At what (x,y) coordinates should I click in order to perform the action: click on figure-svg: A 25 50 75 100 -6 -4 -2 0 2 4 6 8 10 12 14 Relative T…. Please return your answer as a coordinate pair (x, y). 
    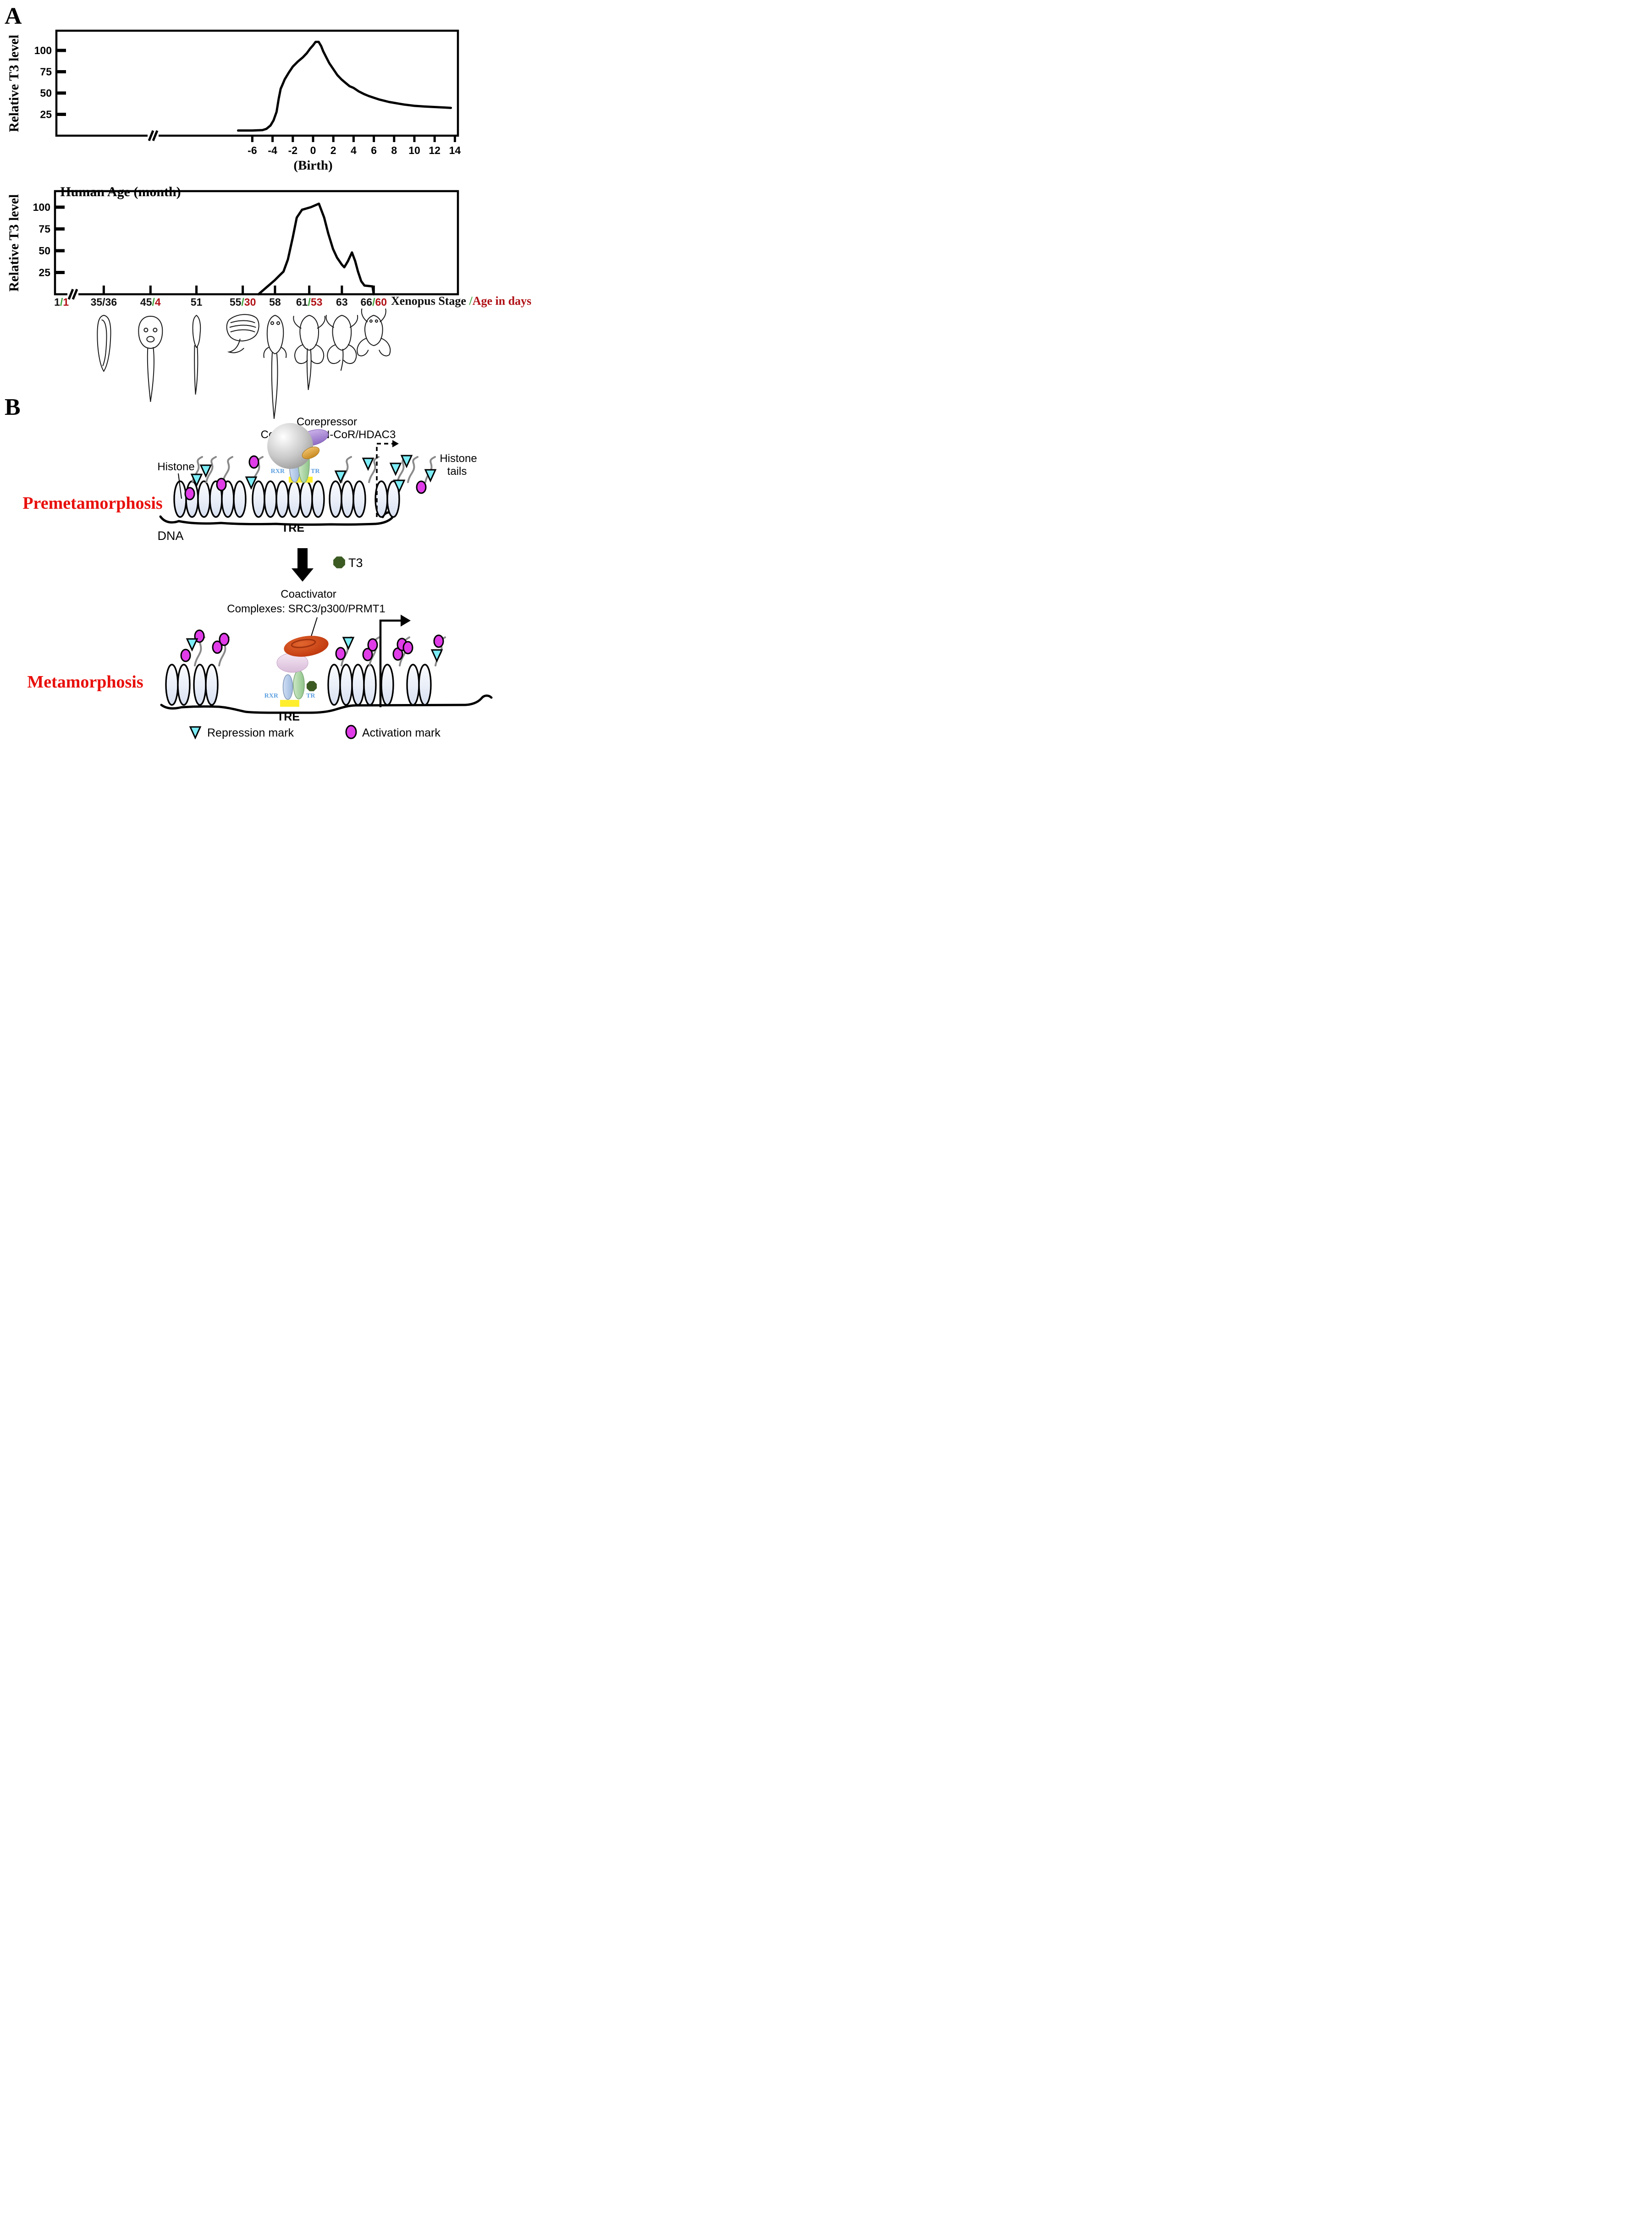
    Looking at the image, I should click on (268, 371).